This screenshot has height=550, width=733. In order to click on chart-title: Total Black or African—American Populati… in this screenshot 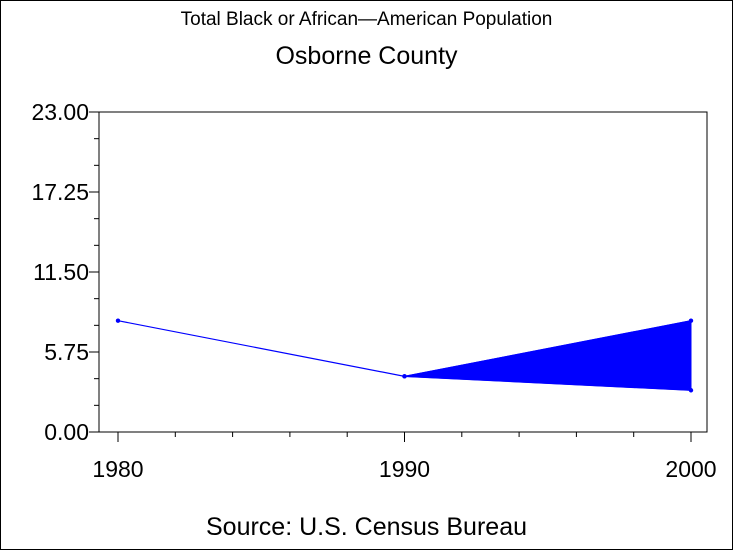, I will do `click(366, 19)`.